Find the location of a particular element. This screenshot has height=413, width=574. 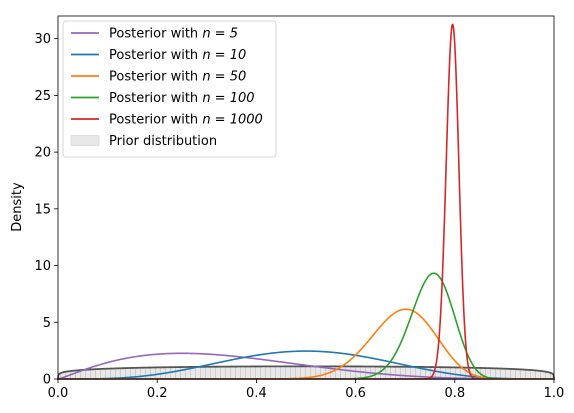

y-tick-label: 20 is located at coordinates (42, 153).